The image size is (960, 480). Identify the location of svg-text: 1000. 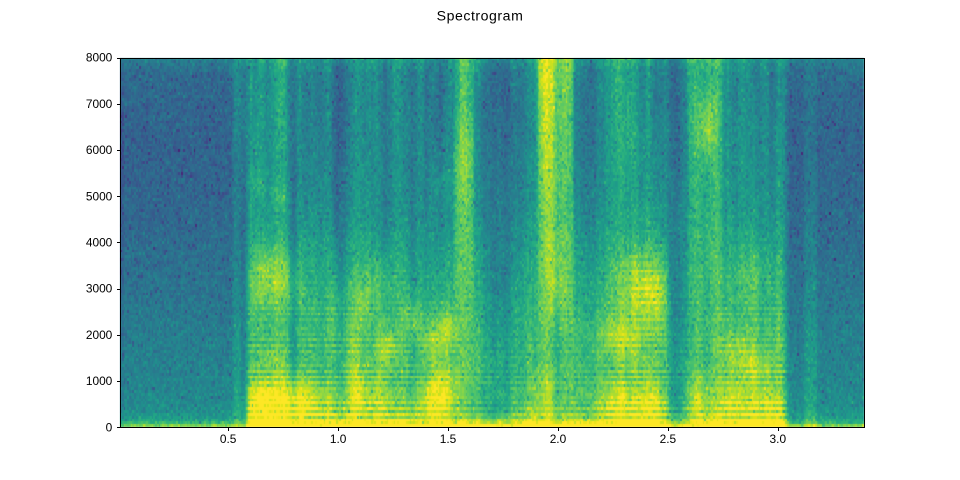
(99, 381).